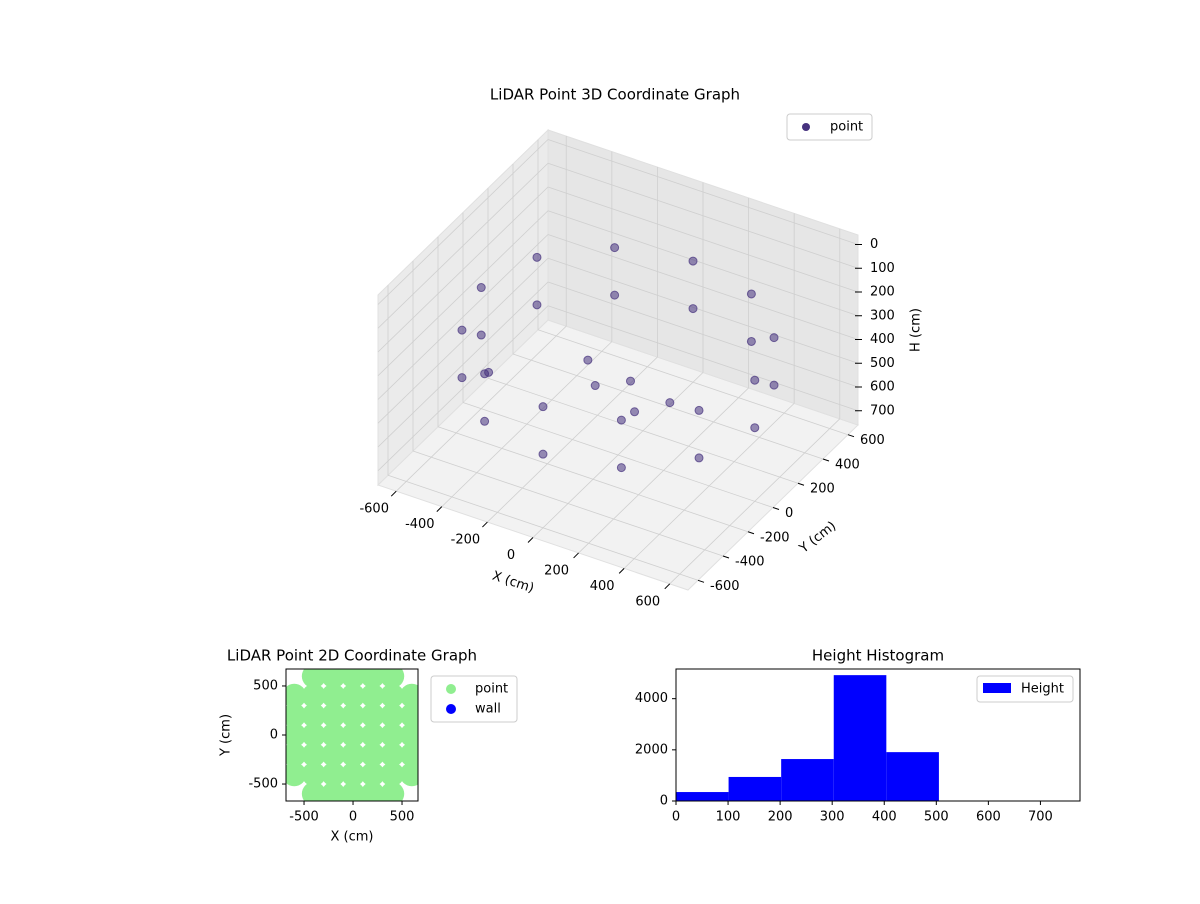  Describe the element at coordinates (872, 440) in the screenshot. I see `y-tick-label: 600` at that location.